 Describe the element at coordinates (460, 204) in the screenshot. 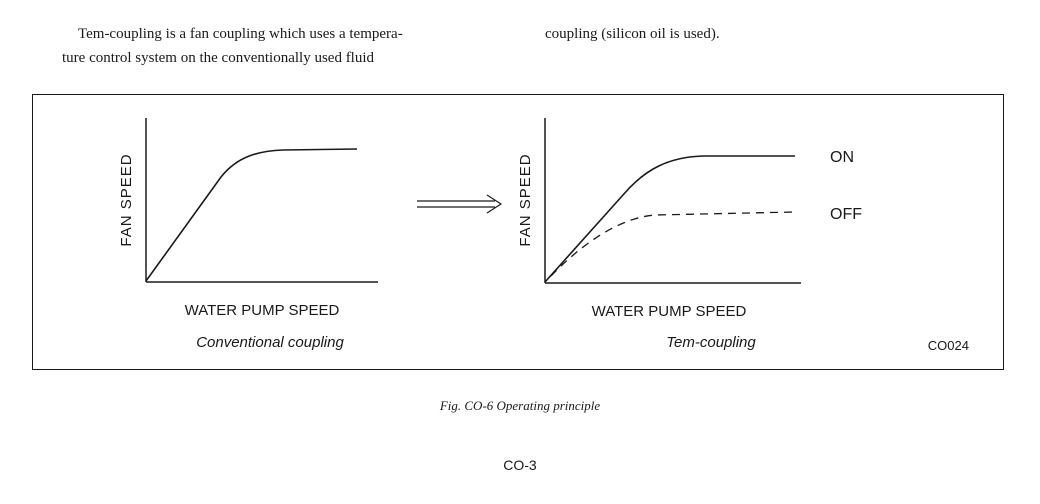

I see `transition-arrow` at that location.